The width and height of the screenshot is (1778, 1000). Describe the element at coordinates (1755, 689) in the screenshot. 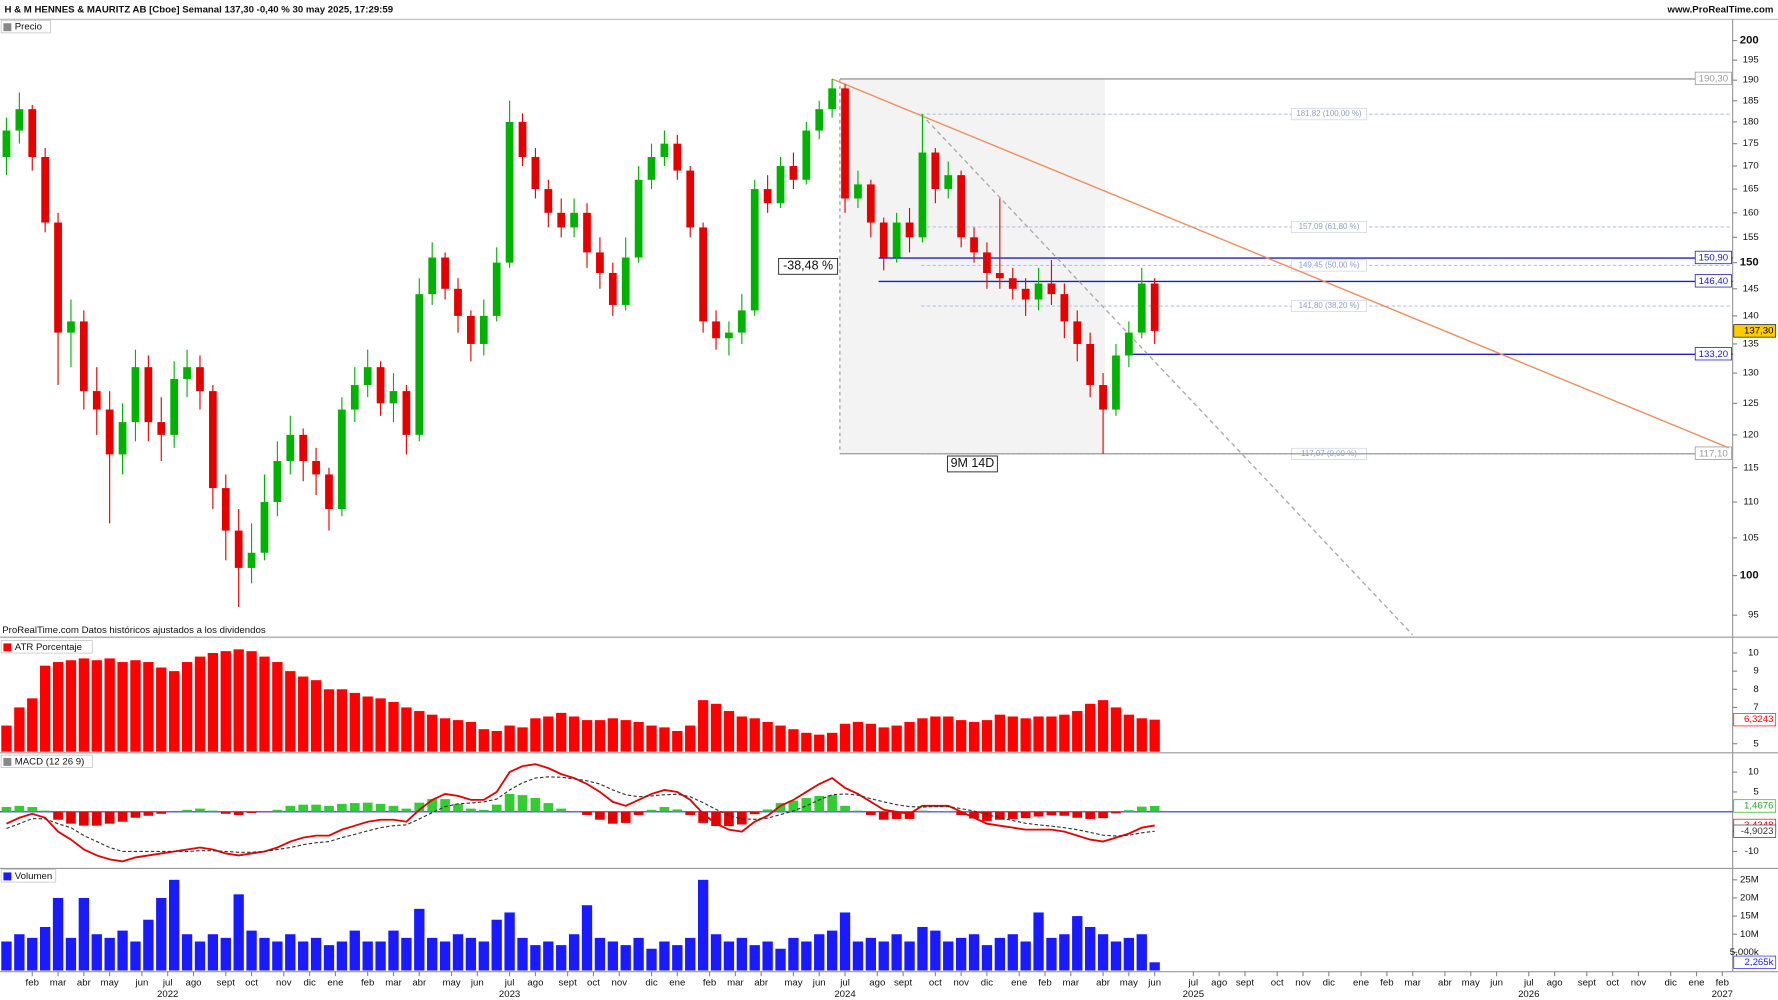

I see `y-tick-label: 8` at that location.